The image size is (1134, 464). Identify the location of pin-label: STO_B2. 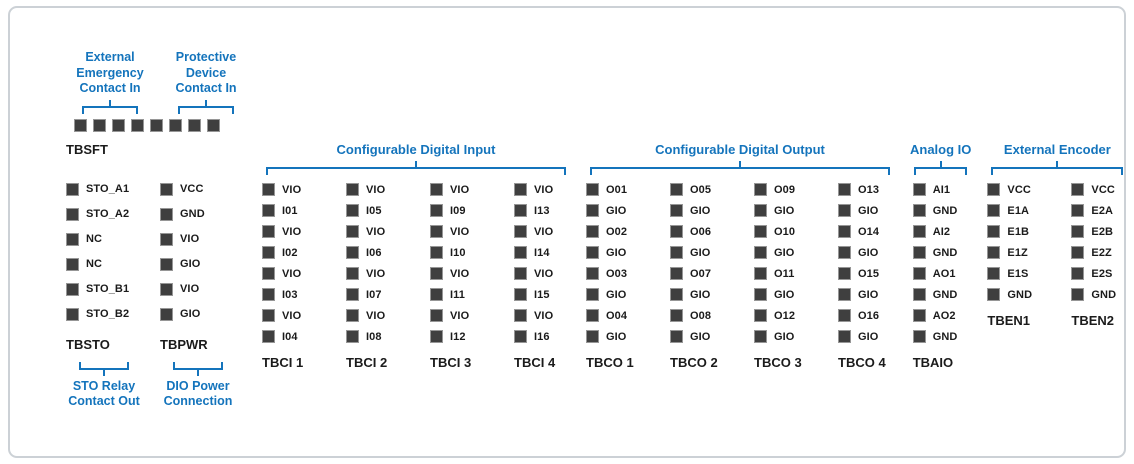
(108, 314).